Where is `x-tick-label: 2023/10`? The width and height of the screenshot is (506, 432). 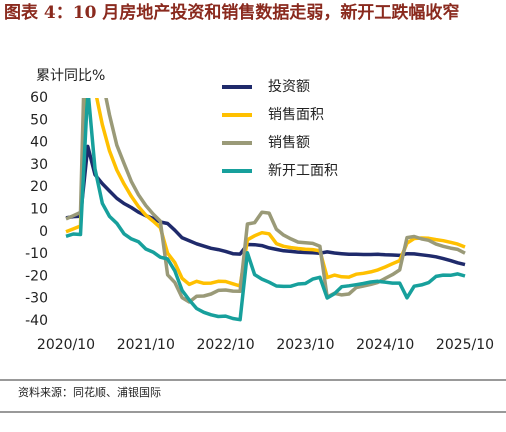
x-tick-label: 2023/10 is located at coordinates (305, 345).